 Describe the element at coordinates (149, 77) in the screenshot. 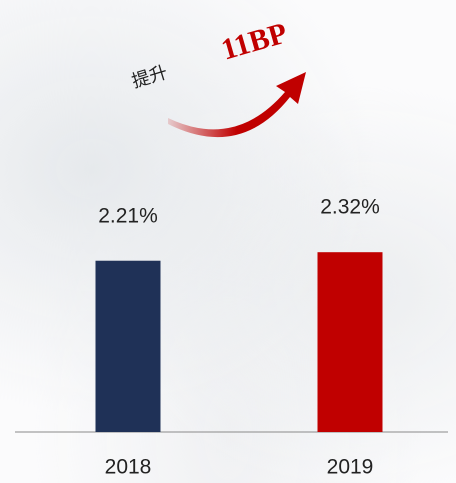

I see `annotation-text: 提升` at that location.